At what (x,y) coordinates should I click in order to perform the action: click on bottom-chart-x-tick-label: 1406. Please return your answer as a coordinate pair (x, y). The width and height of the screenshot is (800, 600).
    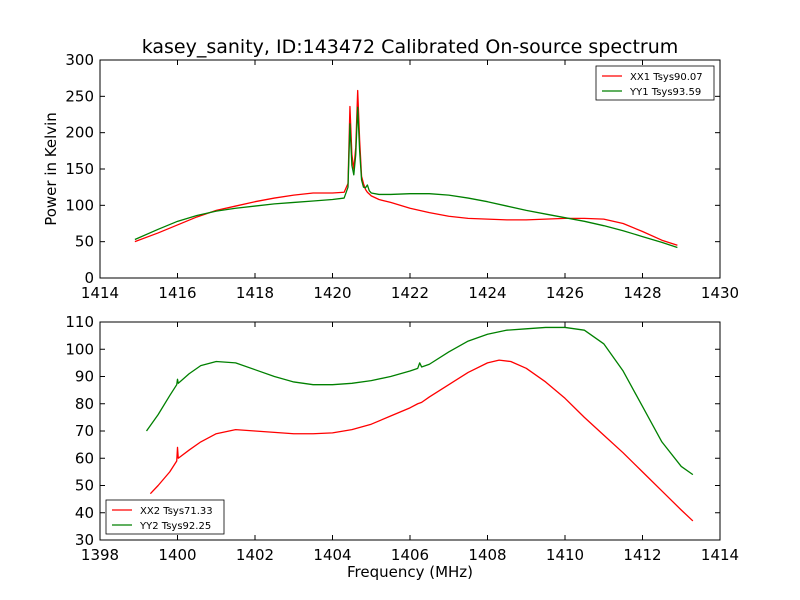
    Looking at the image, I should click on (410, 555).